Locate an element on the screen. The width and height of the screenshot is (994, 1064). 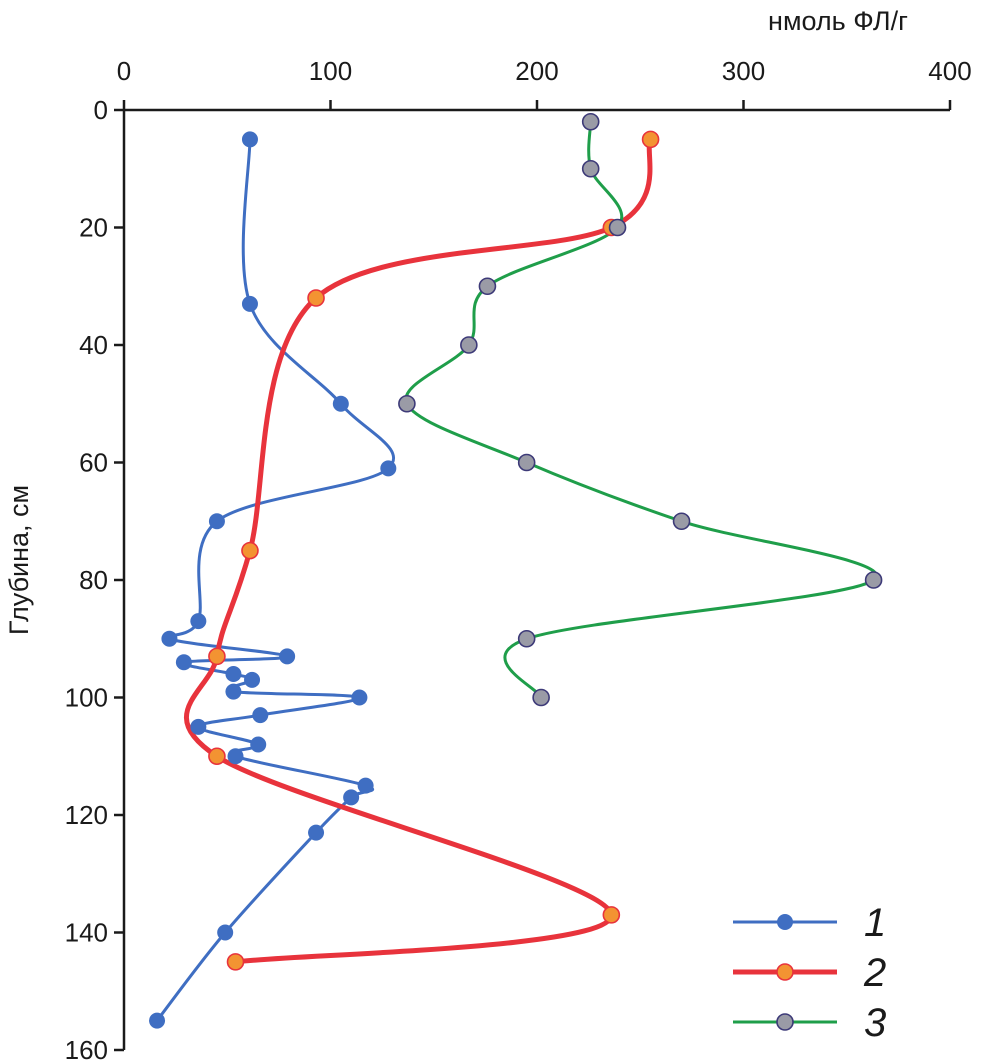
x-tick-label: 400 is located at coordinates (949, 71).